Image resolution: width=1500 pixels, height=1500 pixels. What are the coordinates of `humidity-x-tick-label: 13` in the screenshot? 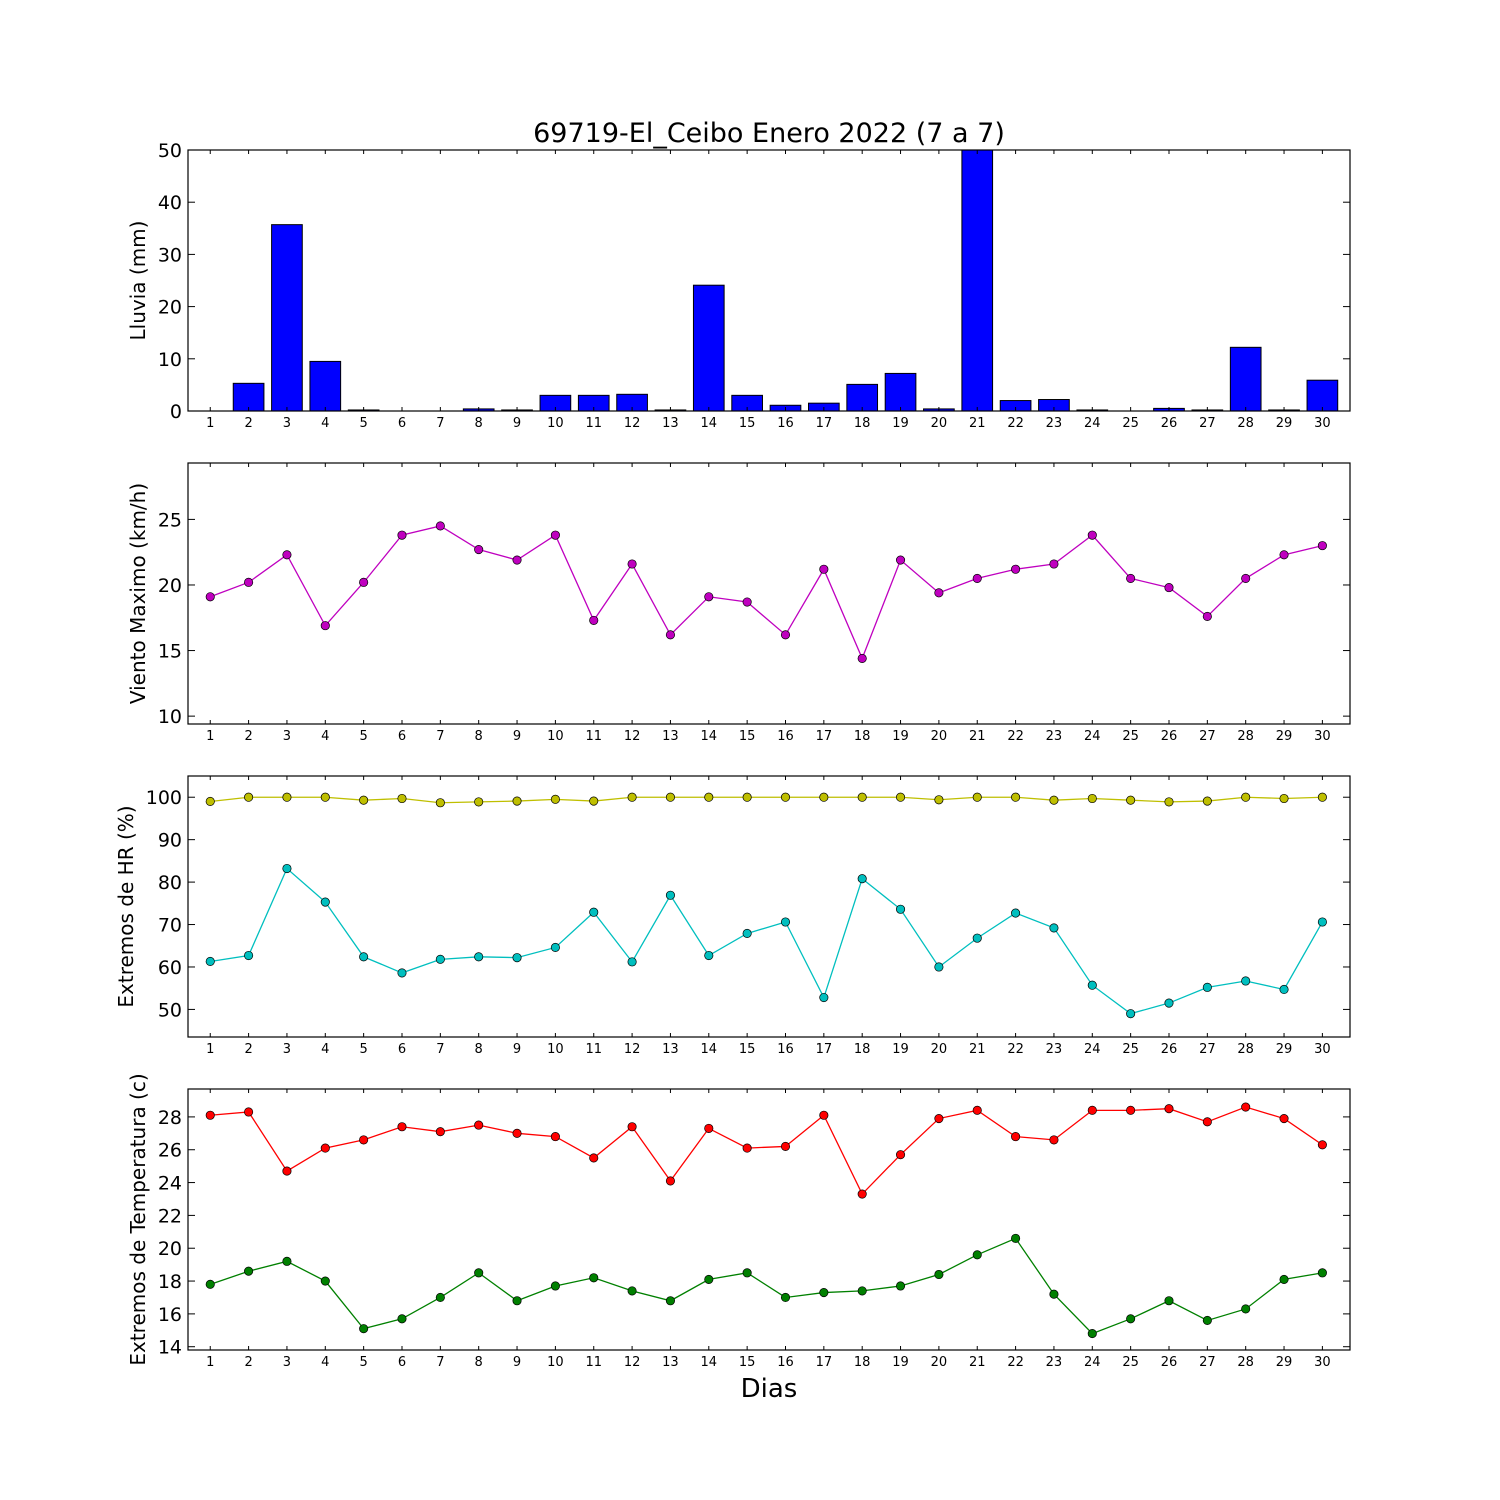 It's located at (670, 1049).